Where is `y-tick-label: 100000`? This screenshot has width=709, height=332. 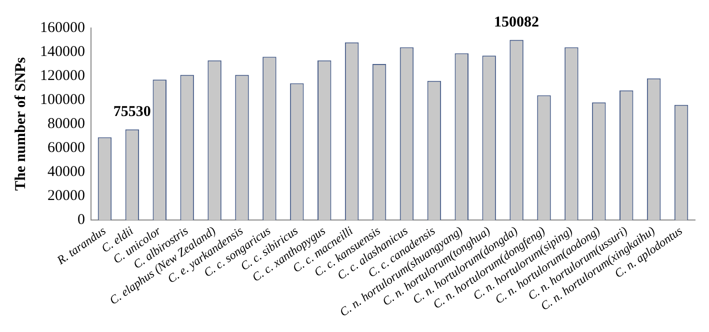 y-tick-label: 100000 is located at coordinates (62, 100).